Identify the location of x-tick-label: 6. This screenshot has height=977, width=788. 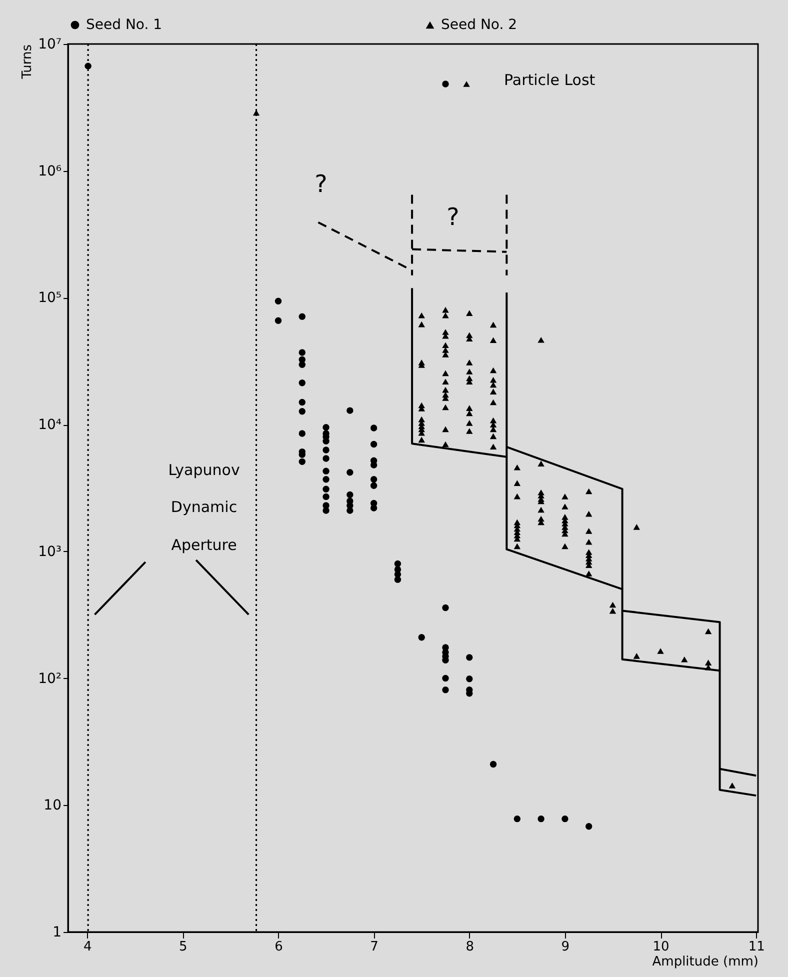
(278, 947).